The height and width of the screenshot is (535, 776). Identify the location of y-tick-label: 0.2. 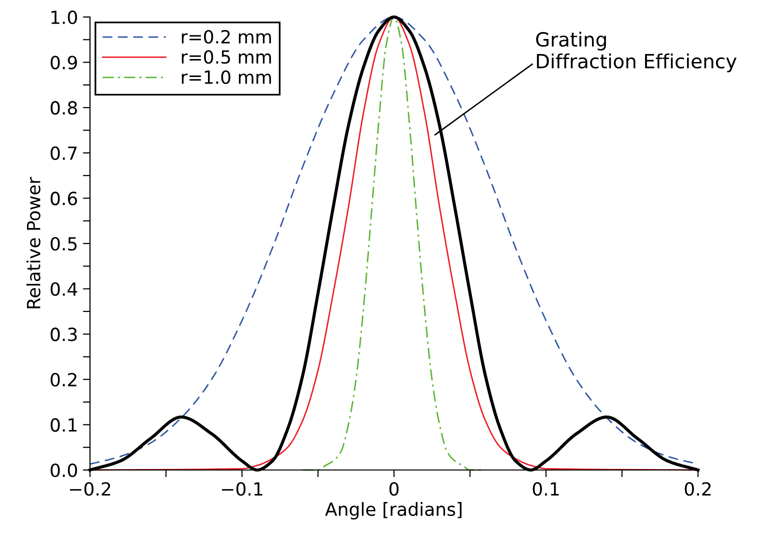
(63, 379).